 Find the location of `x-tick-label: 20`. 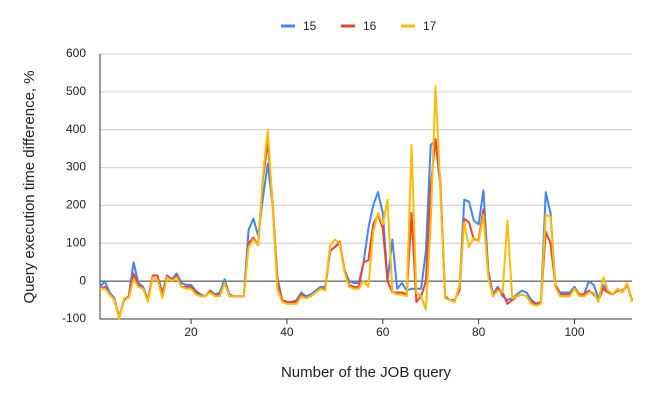

x-tick-label: 20 is located at coordinates (191, 332).